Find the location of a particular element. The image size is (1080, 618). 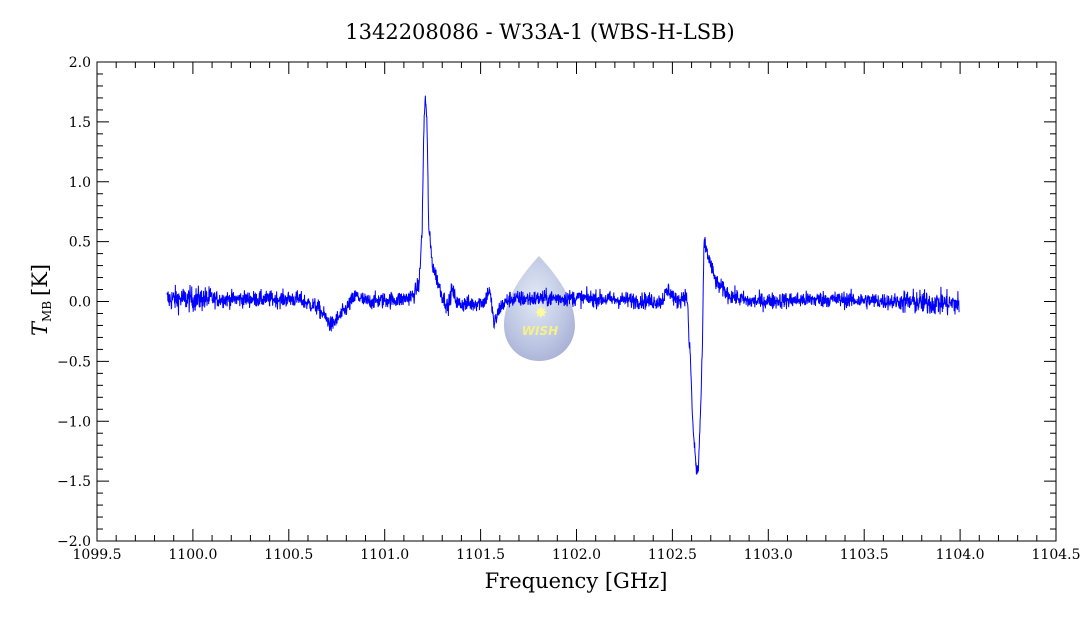

x-tick-label: 1104.5 is located at coordinates (1056, 555).